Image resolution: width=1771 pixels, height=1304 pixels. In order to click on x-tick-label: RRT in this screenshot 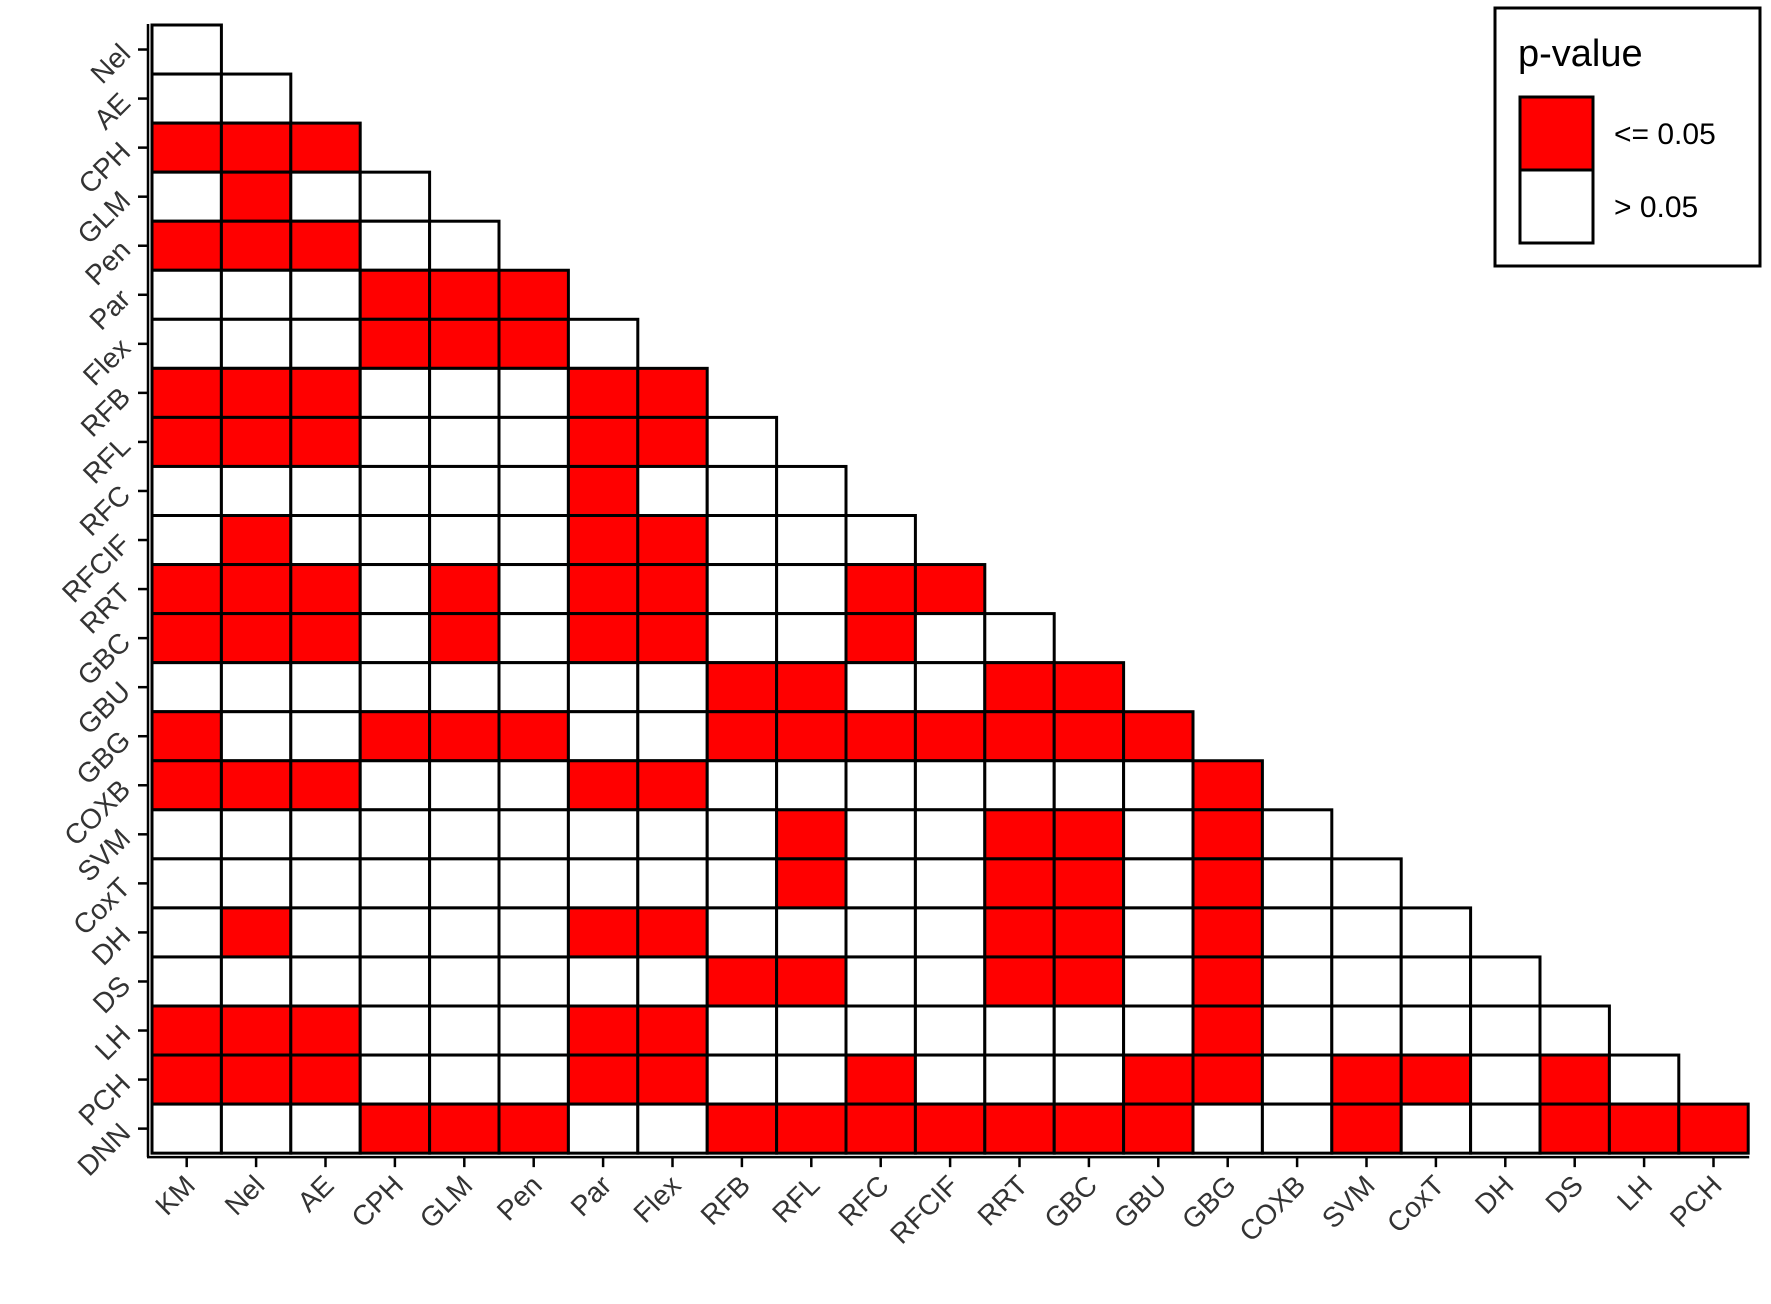, I will do `click(1002, 1200)`.